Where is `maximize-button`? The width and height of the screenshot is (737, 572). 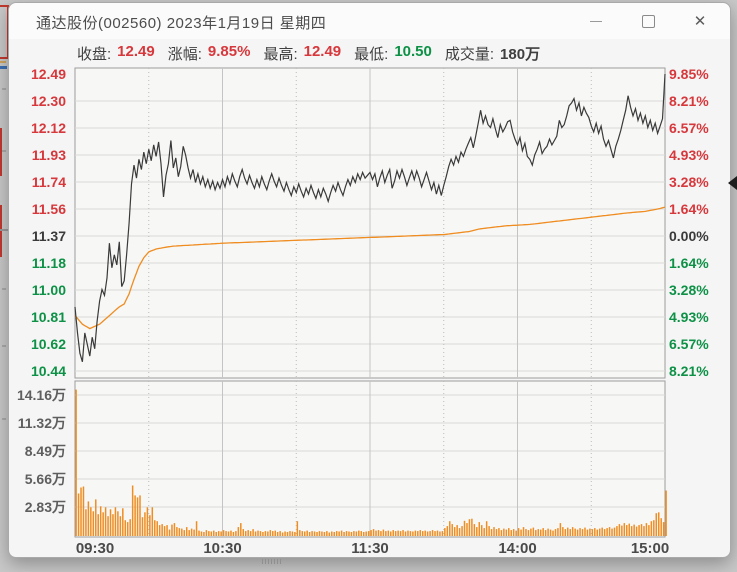 maximize-button is located at coordinates (648, 21).